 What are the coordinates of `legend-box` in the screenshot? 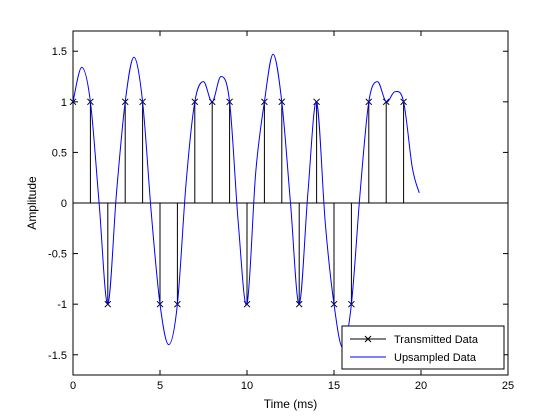 It's located at (423, 347).